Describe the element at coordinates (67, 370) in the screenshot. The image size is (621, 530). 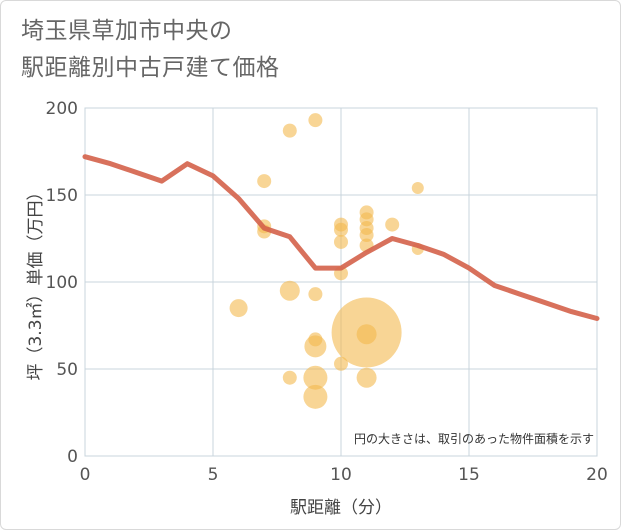
I see `y-tick-label: 50` at that location.